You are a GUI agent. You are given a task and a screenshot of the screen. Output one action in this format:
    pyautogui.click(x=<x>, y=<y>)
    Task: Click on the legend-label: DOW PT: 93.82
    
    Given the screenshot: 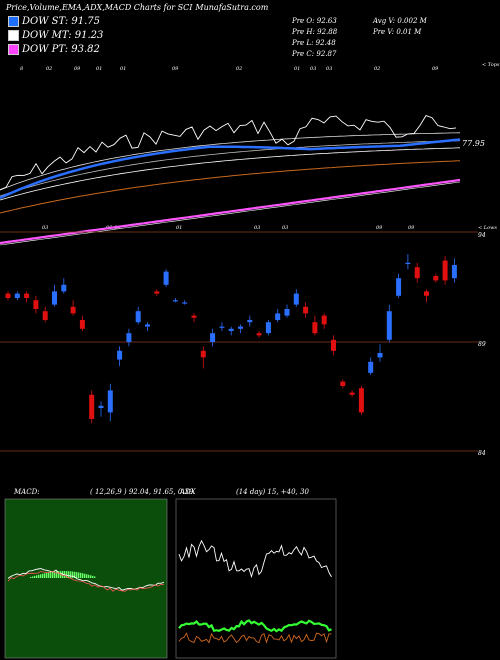 What is the action you would take?
    pyautogui.click(x=61, y=49)
    